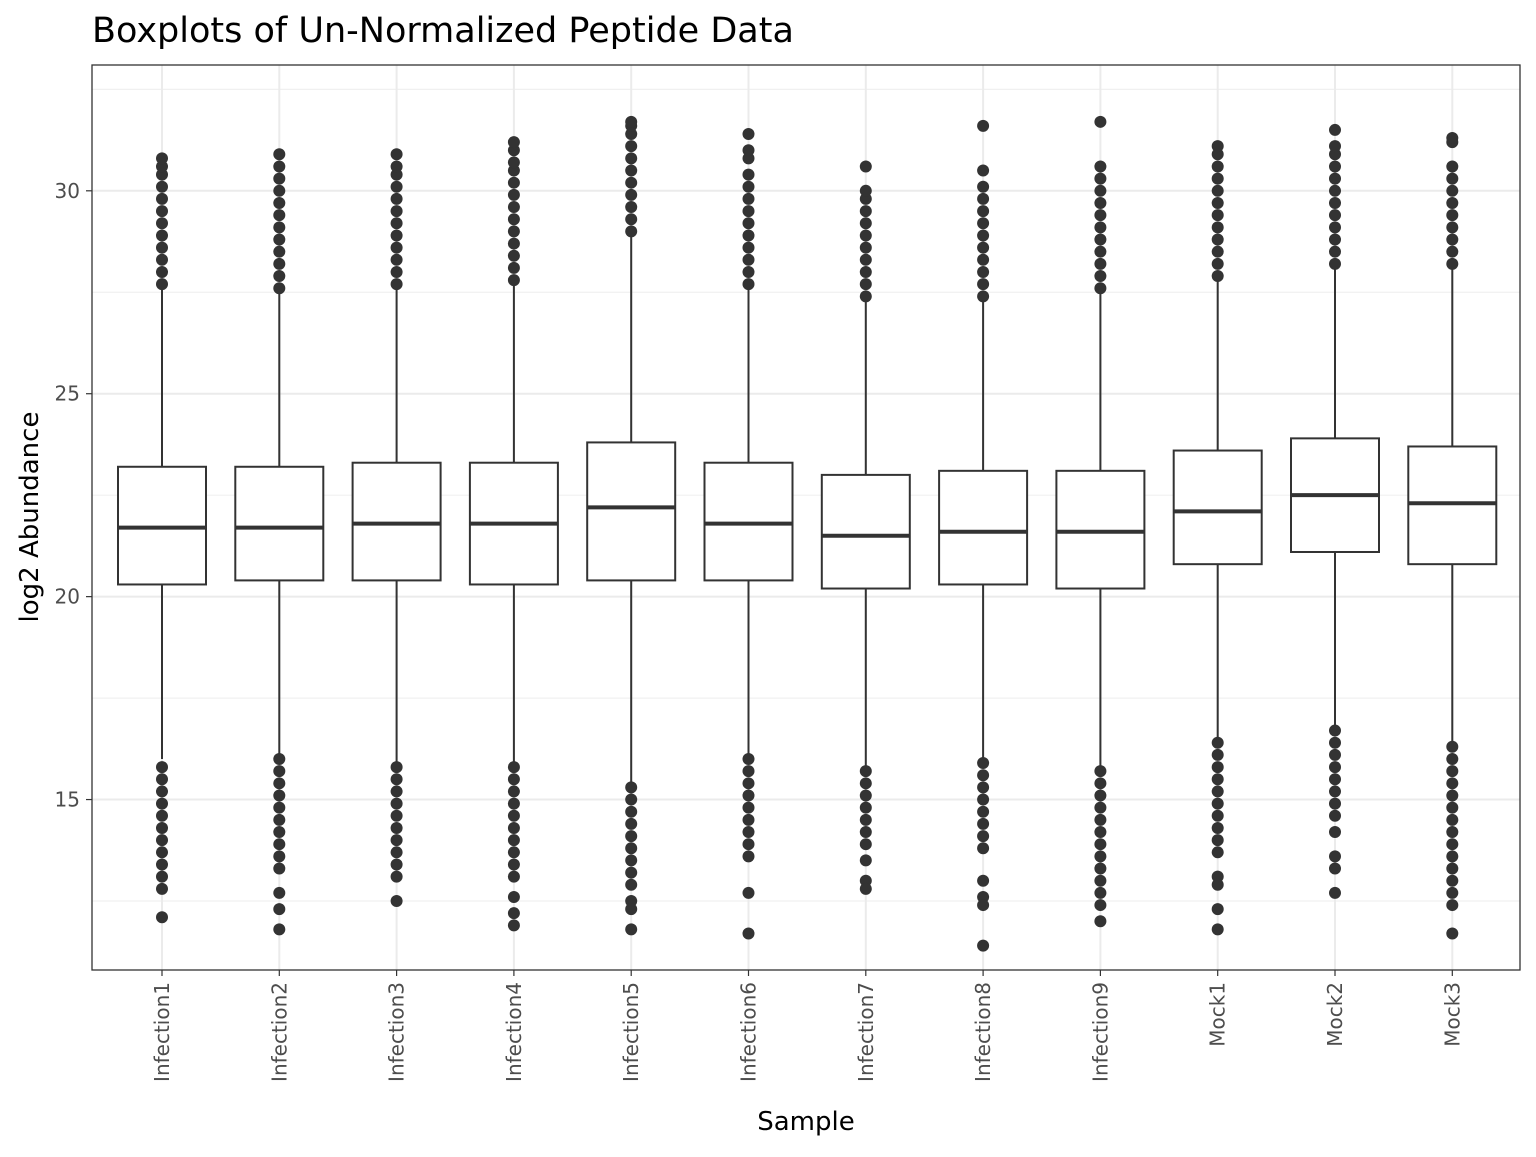  What do you see at coordinates (67, 394) in the screenshot?
I see `y-tick-label: 25` at bounding box center [67, 394].